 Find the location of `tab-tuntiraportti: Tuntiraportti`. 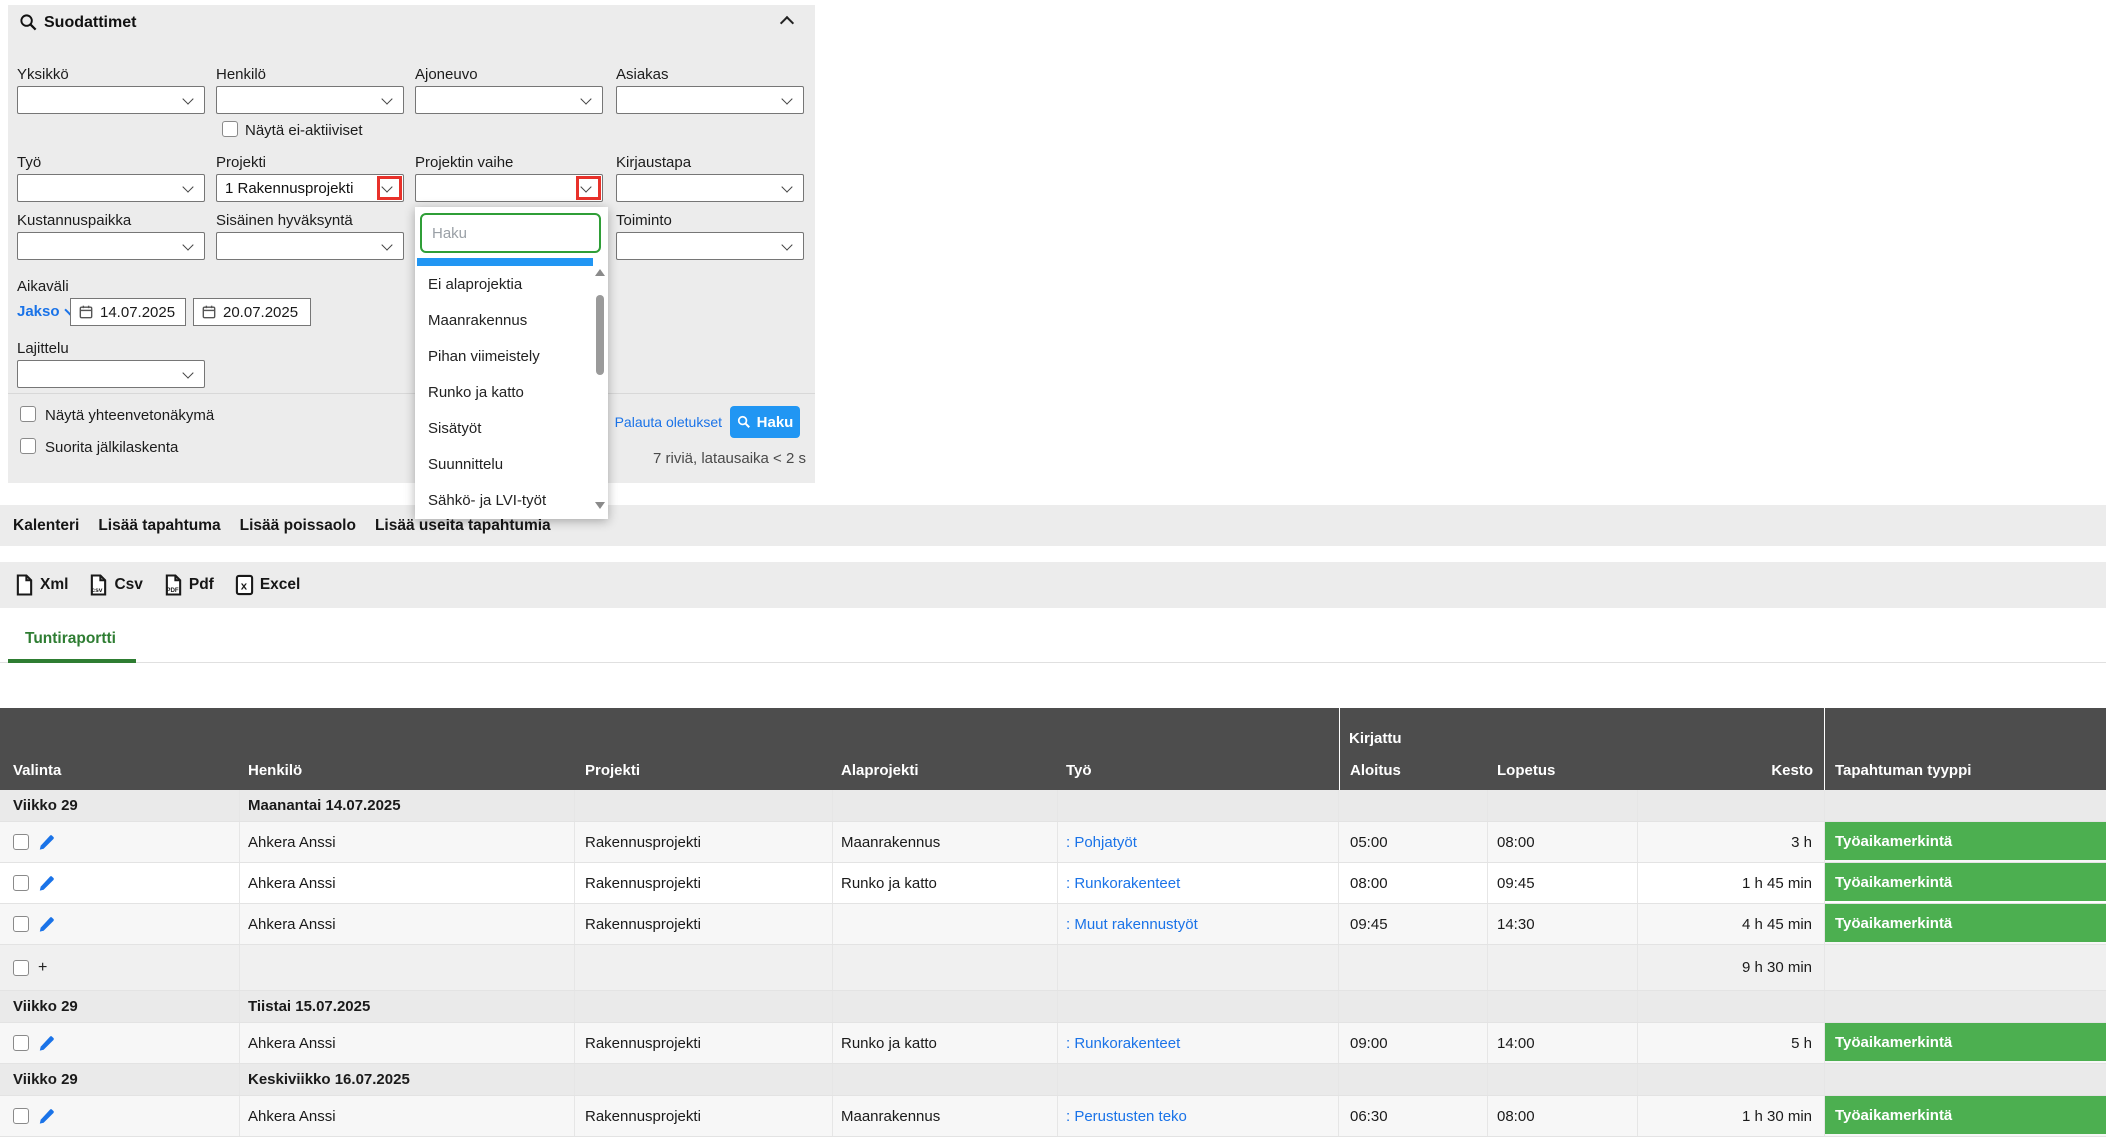

tab-tuntiraportti: Tuntiraportti is located at coordinates (70, 638).